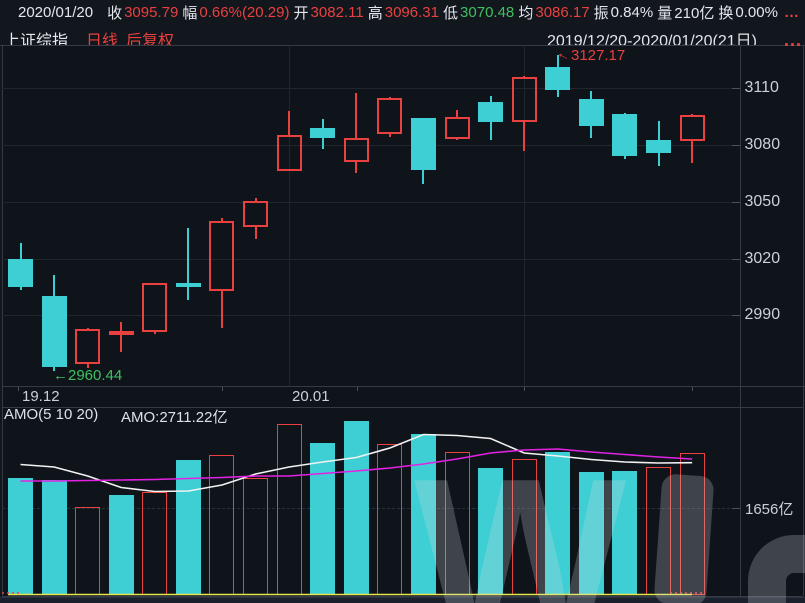  I want to click on candle-lower-wick-01/03, so click(322, 143).